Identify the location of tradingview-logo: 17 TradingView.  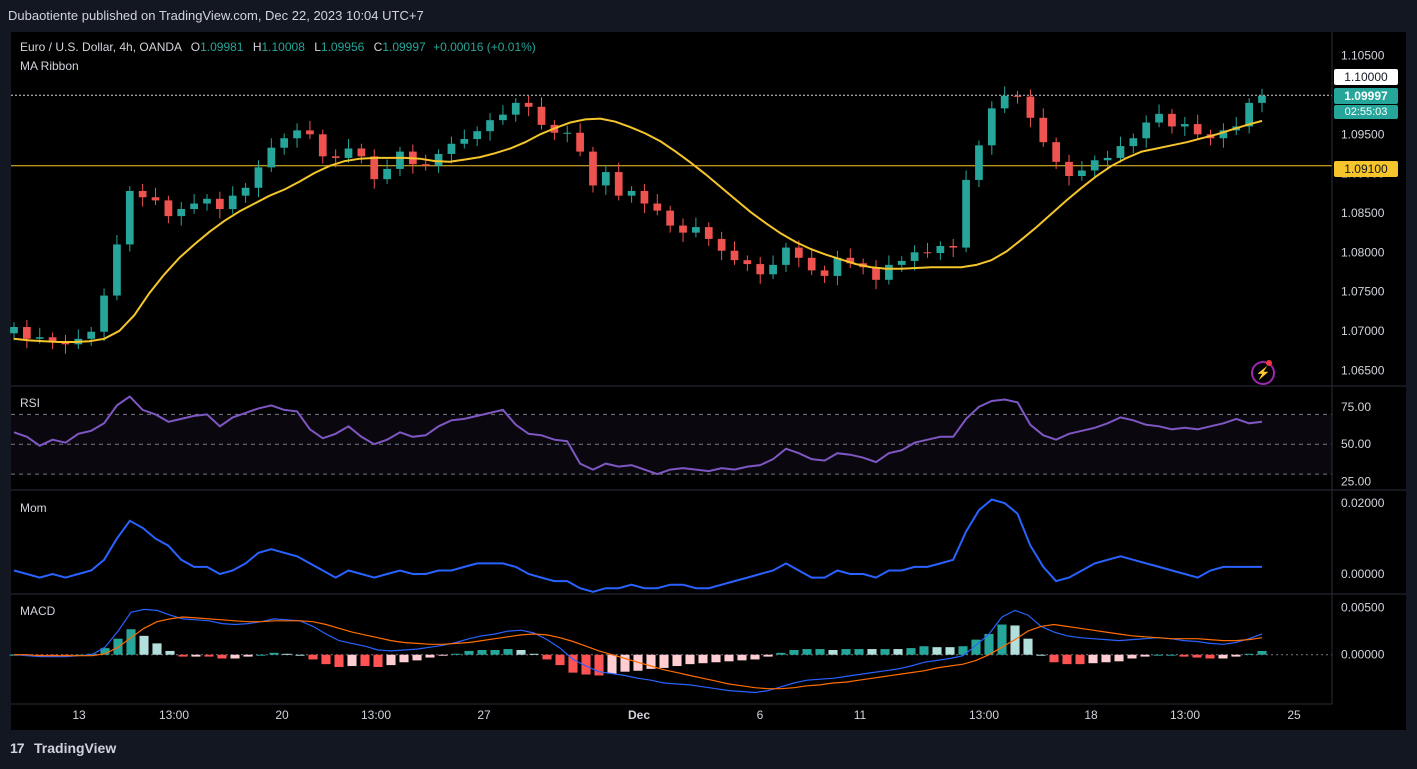
(63, 748).